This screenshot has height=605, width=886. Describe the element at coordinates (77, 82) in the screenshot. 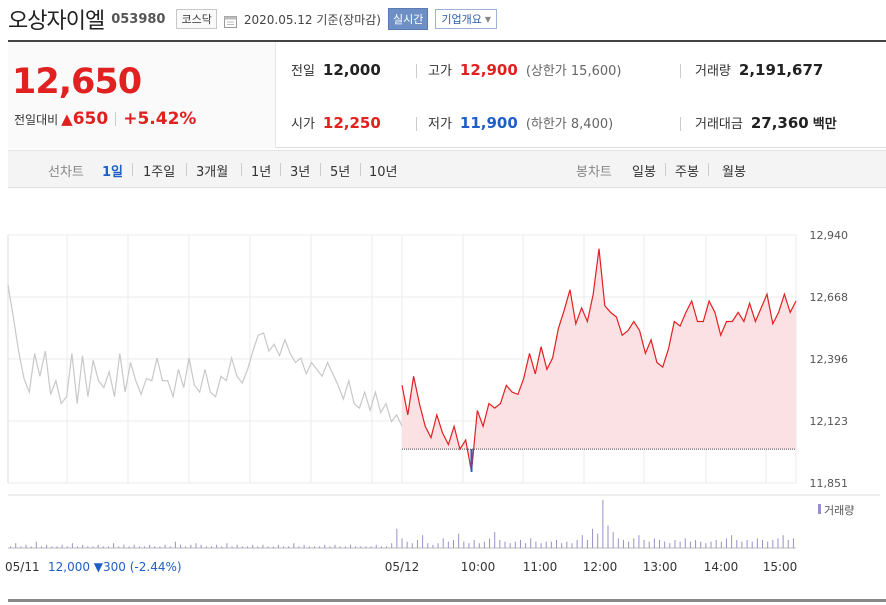

I see `current-price: 12,650` at that location.